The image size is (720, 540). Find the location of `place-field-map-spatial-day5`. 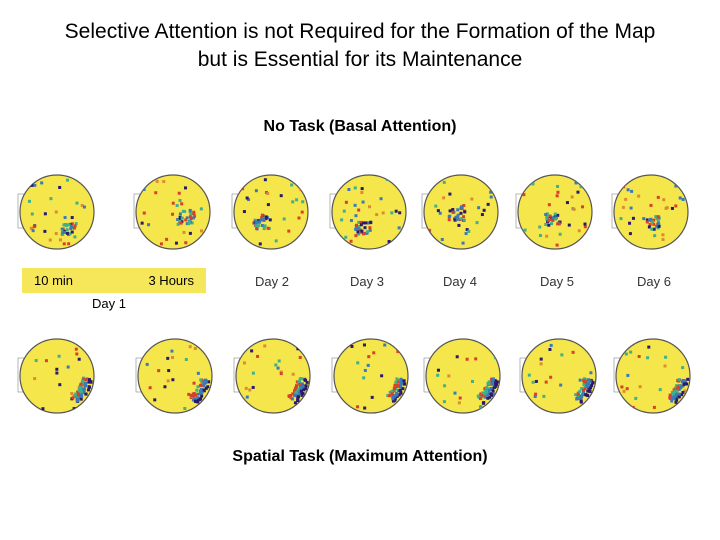

place-field-map-spatial-day5 is located at coordinates (559, 376).